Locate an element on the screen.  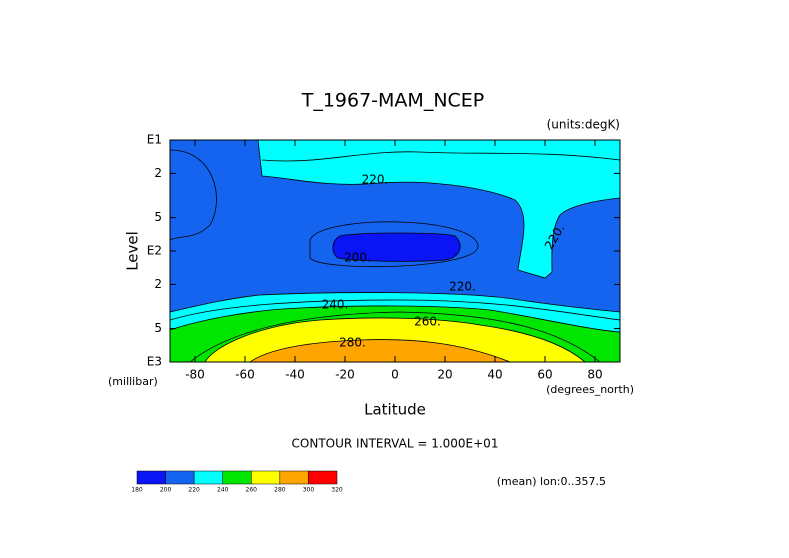
x-units: (degrees_north) is located at coordinates (590, 389).